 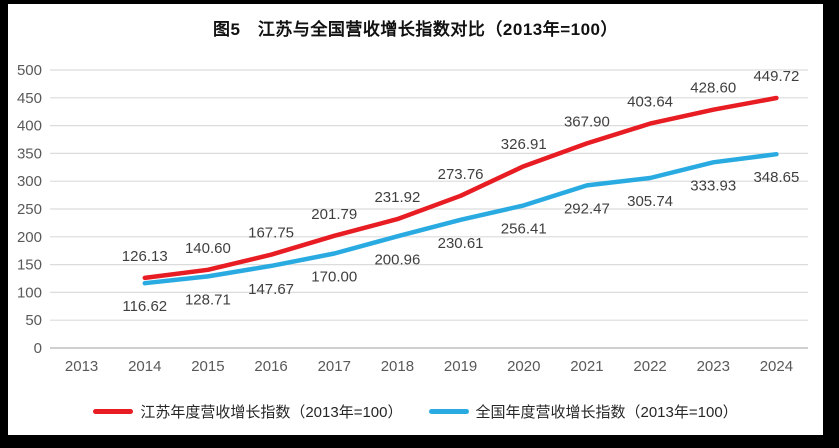 What do you see at coordinates (144, 366) in the screenshot?
I see `x-axis-label: 2014` at bounding box center [144, 366].